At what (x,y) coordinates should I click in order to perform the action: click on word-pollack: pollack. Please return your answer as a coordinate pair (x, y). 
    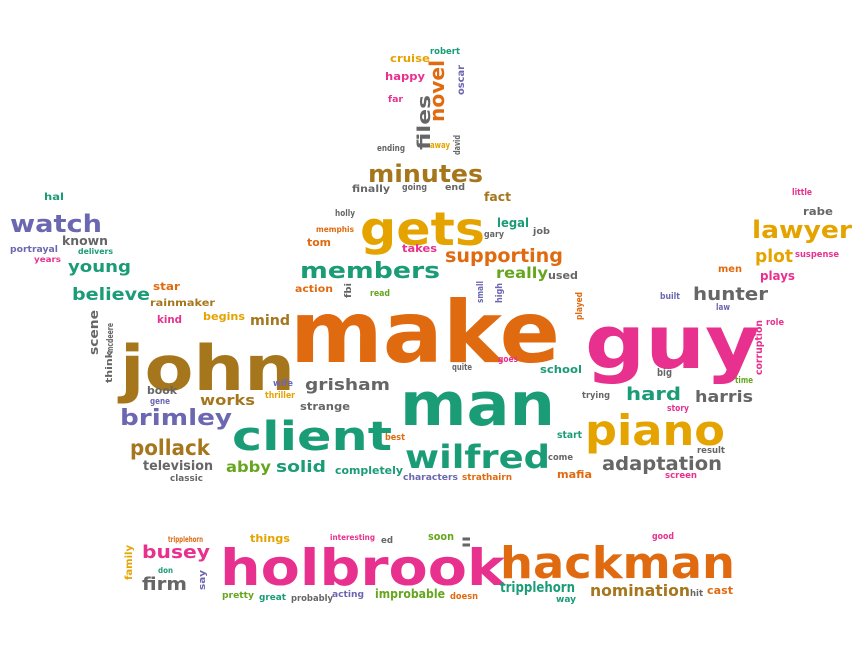
    Looking at the image, I should click on (170, 448).